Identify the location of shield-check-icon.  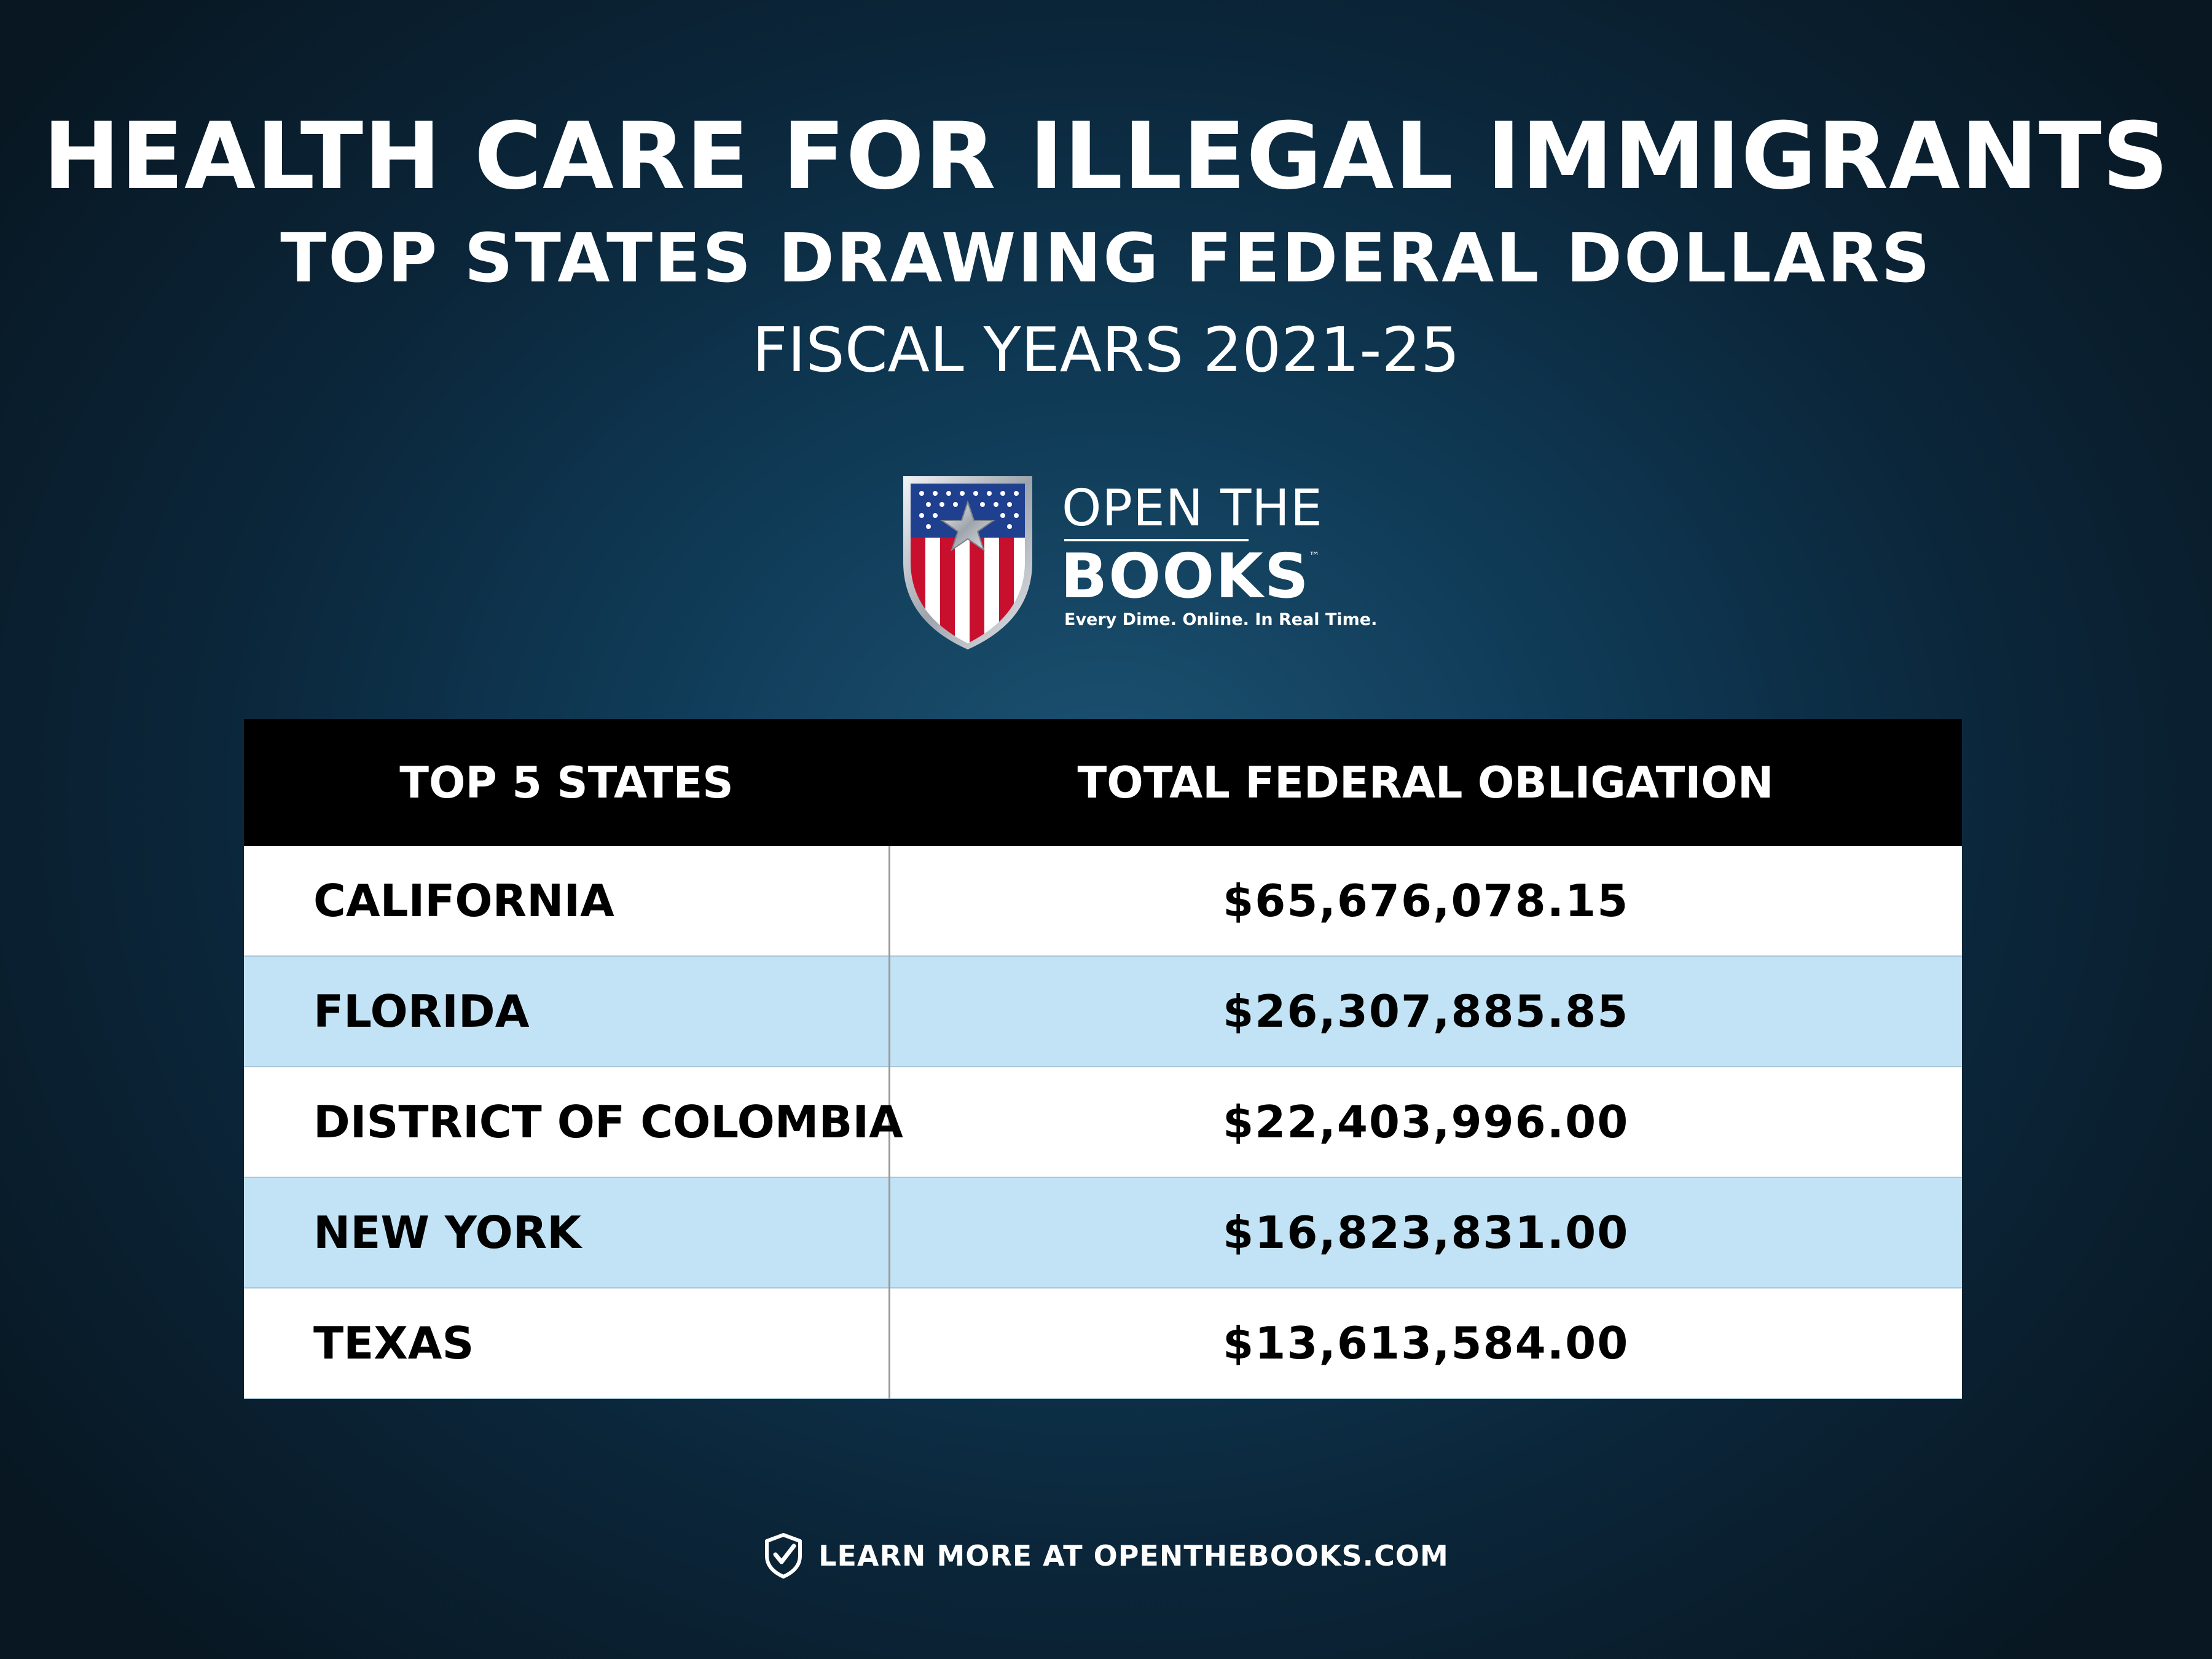
(783, 1556).